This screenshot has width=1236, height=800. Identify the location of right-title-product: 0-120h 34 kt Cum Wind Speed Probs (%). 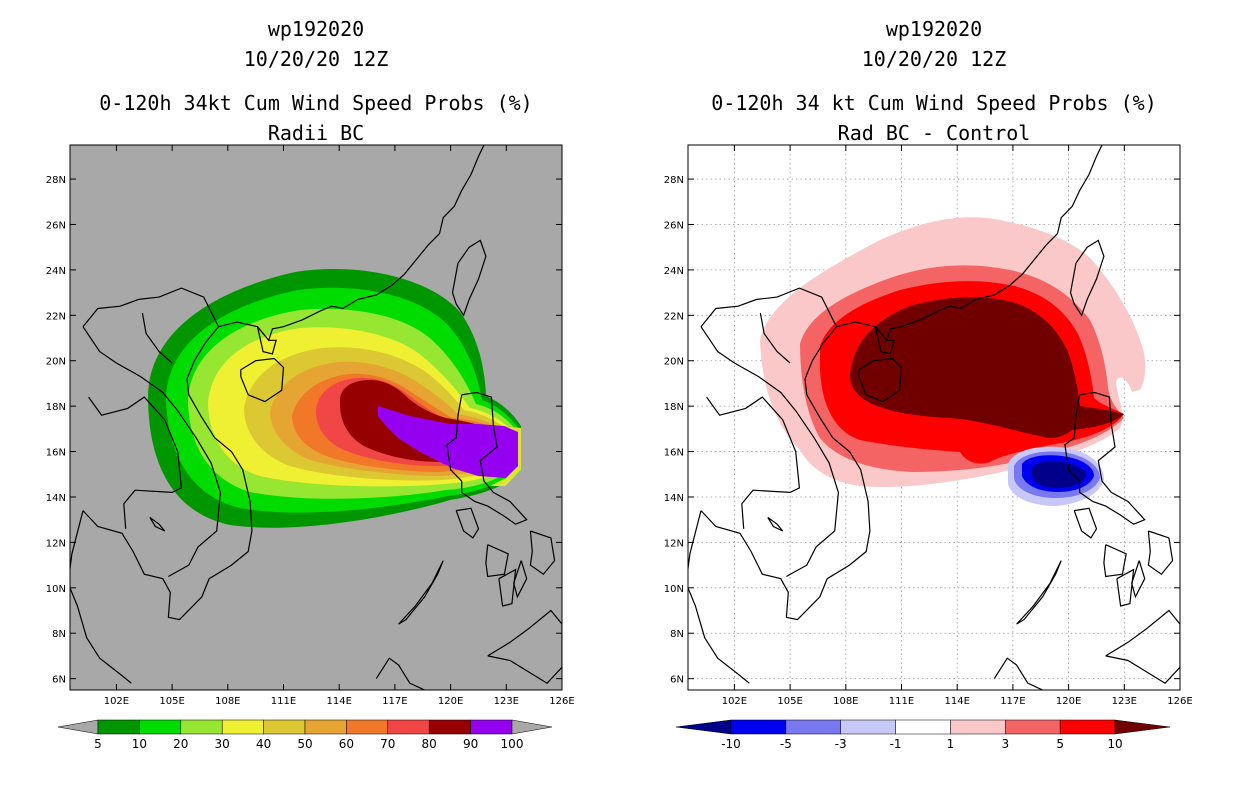
(934, 103).